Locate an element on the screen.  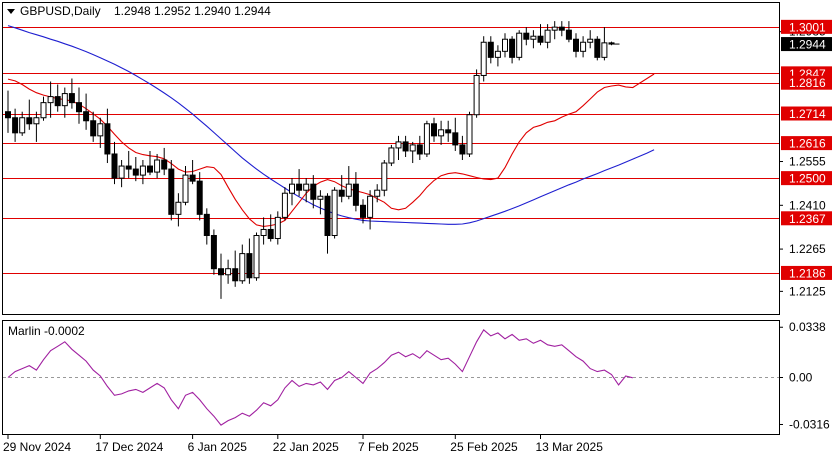
level-label: 1.2816 is located at coordinates (807, 83).